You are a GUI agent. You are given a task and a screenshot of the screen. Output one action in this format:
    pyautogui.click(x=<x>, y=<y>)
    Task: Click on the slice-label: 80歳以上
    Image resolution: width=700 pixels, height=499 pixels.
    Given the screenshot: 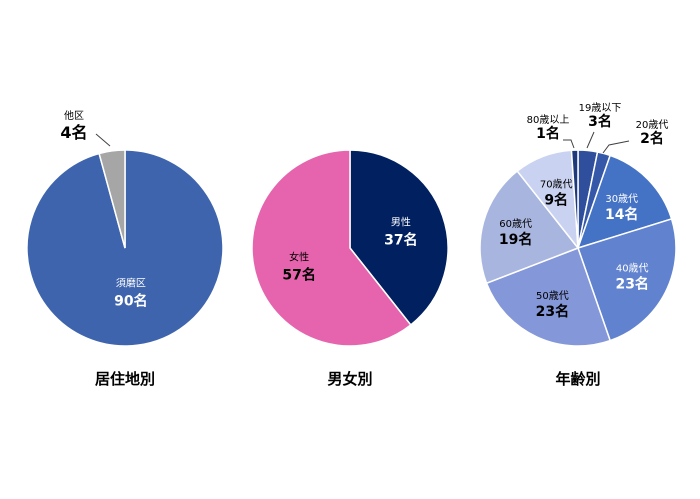 What is the action you would take?
    pyautogui.click(x=548, y=120)
    